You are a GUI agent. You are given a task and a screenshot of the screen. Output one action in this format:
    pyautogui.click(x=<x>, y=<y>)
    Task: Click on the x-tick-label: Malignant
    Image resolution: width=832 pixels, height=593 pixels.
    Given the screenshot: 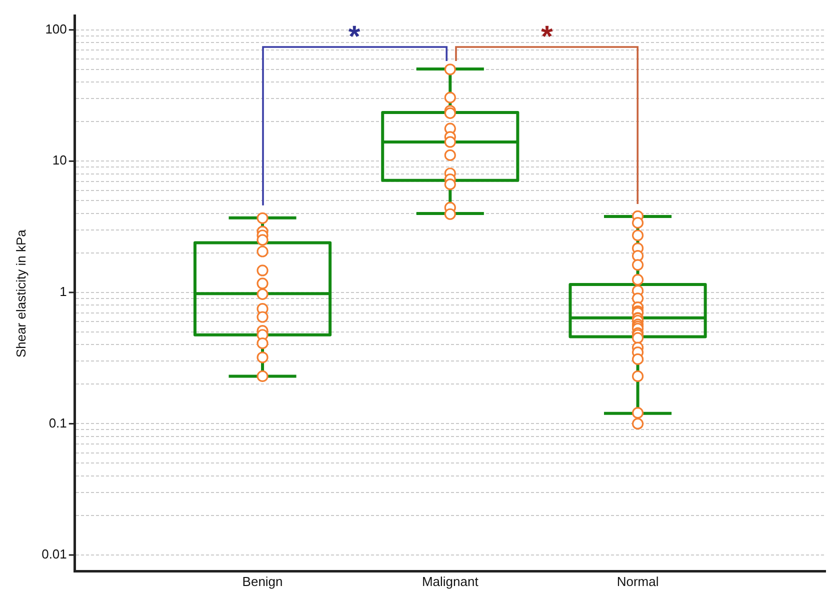 What is the action you would take?
    pyautogui.click(x=450, y=581)
    